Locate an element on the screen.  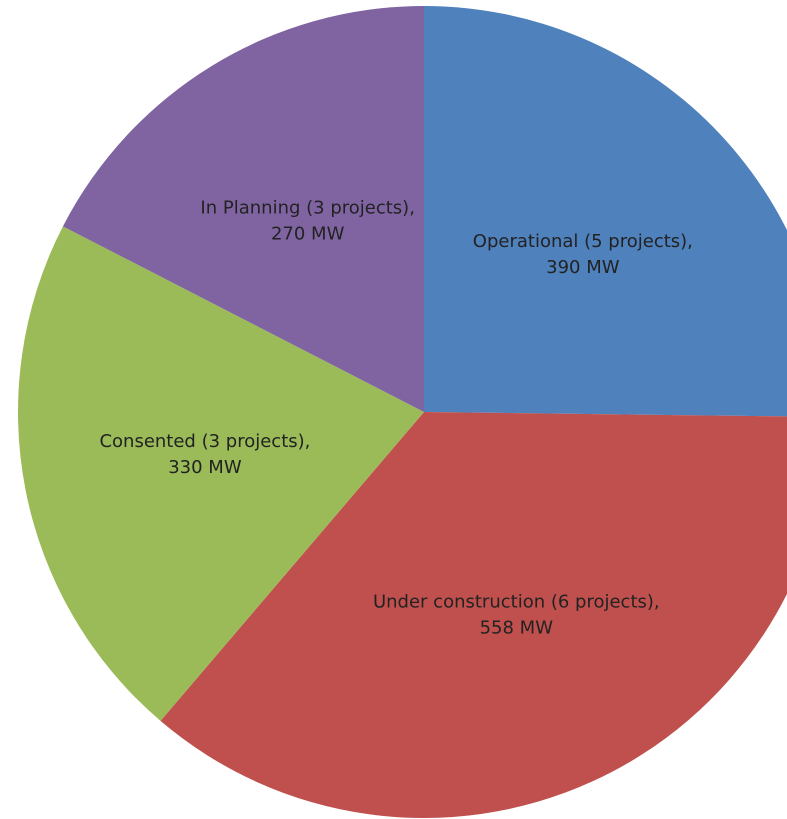
slice-label: Operational (5 projects), is located at coordinates (583, 241).